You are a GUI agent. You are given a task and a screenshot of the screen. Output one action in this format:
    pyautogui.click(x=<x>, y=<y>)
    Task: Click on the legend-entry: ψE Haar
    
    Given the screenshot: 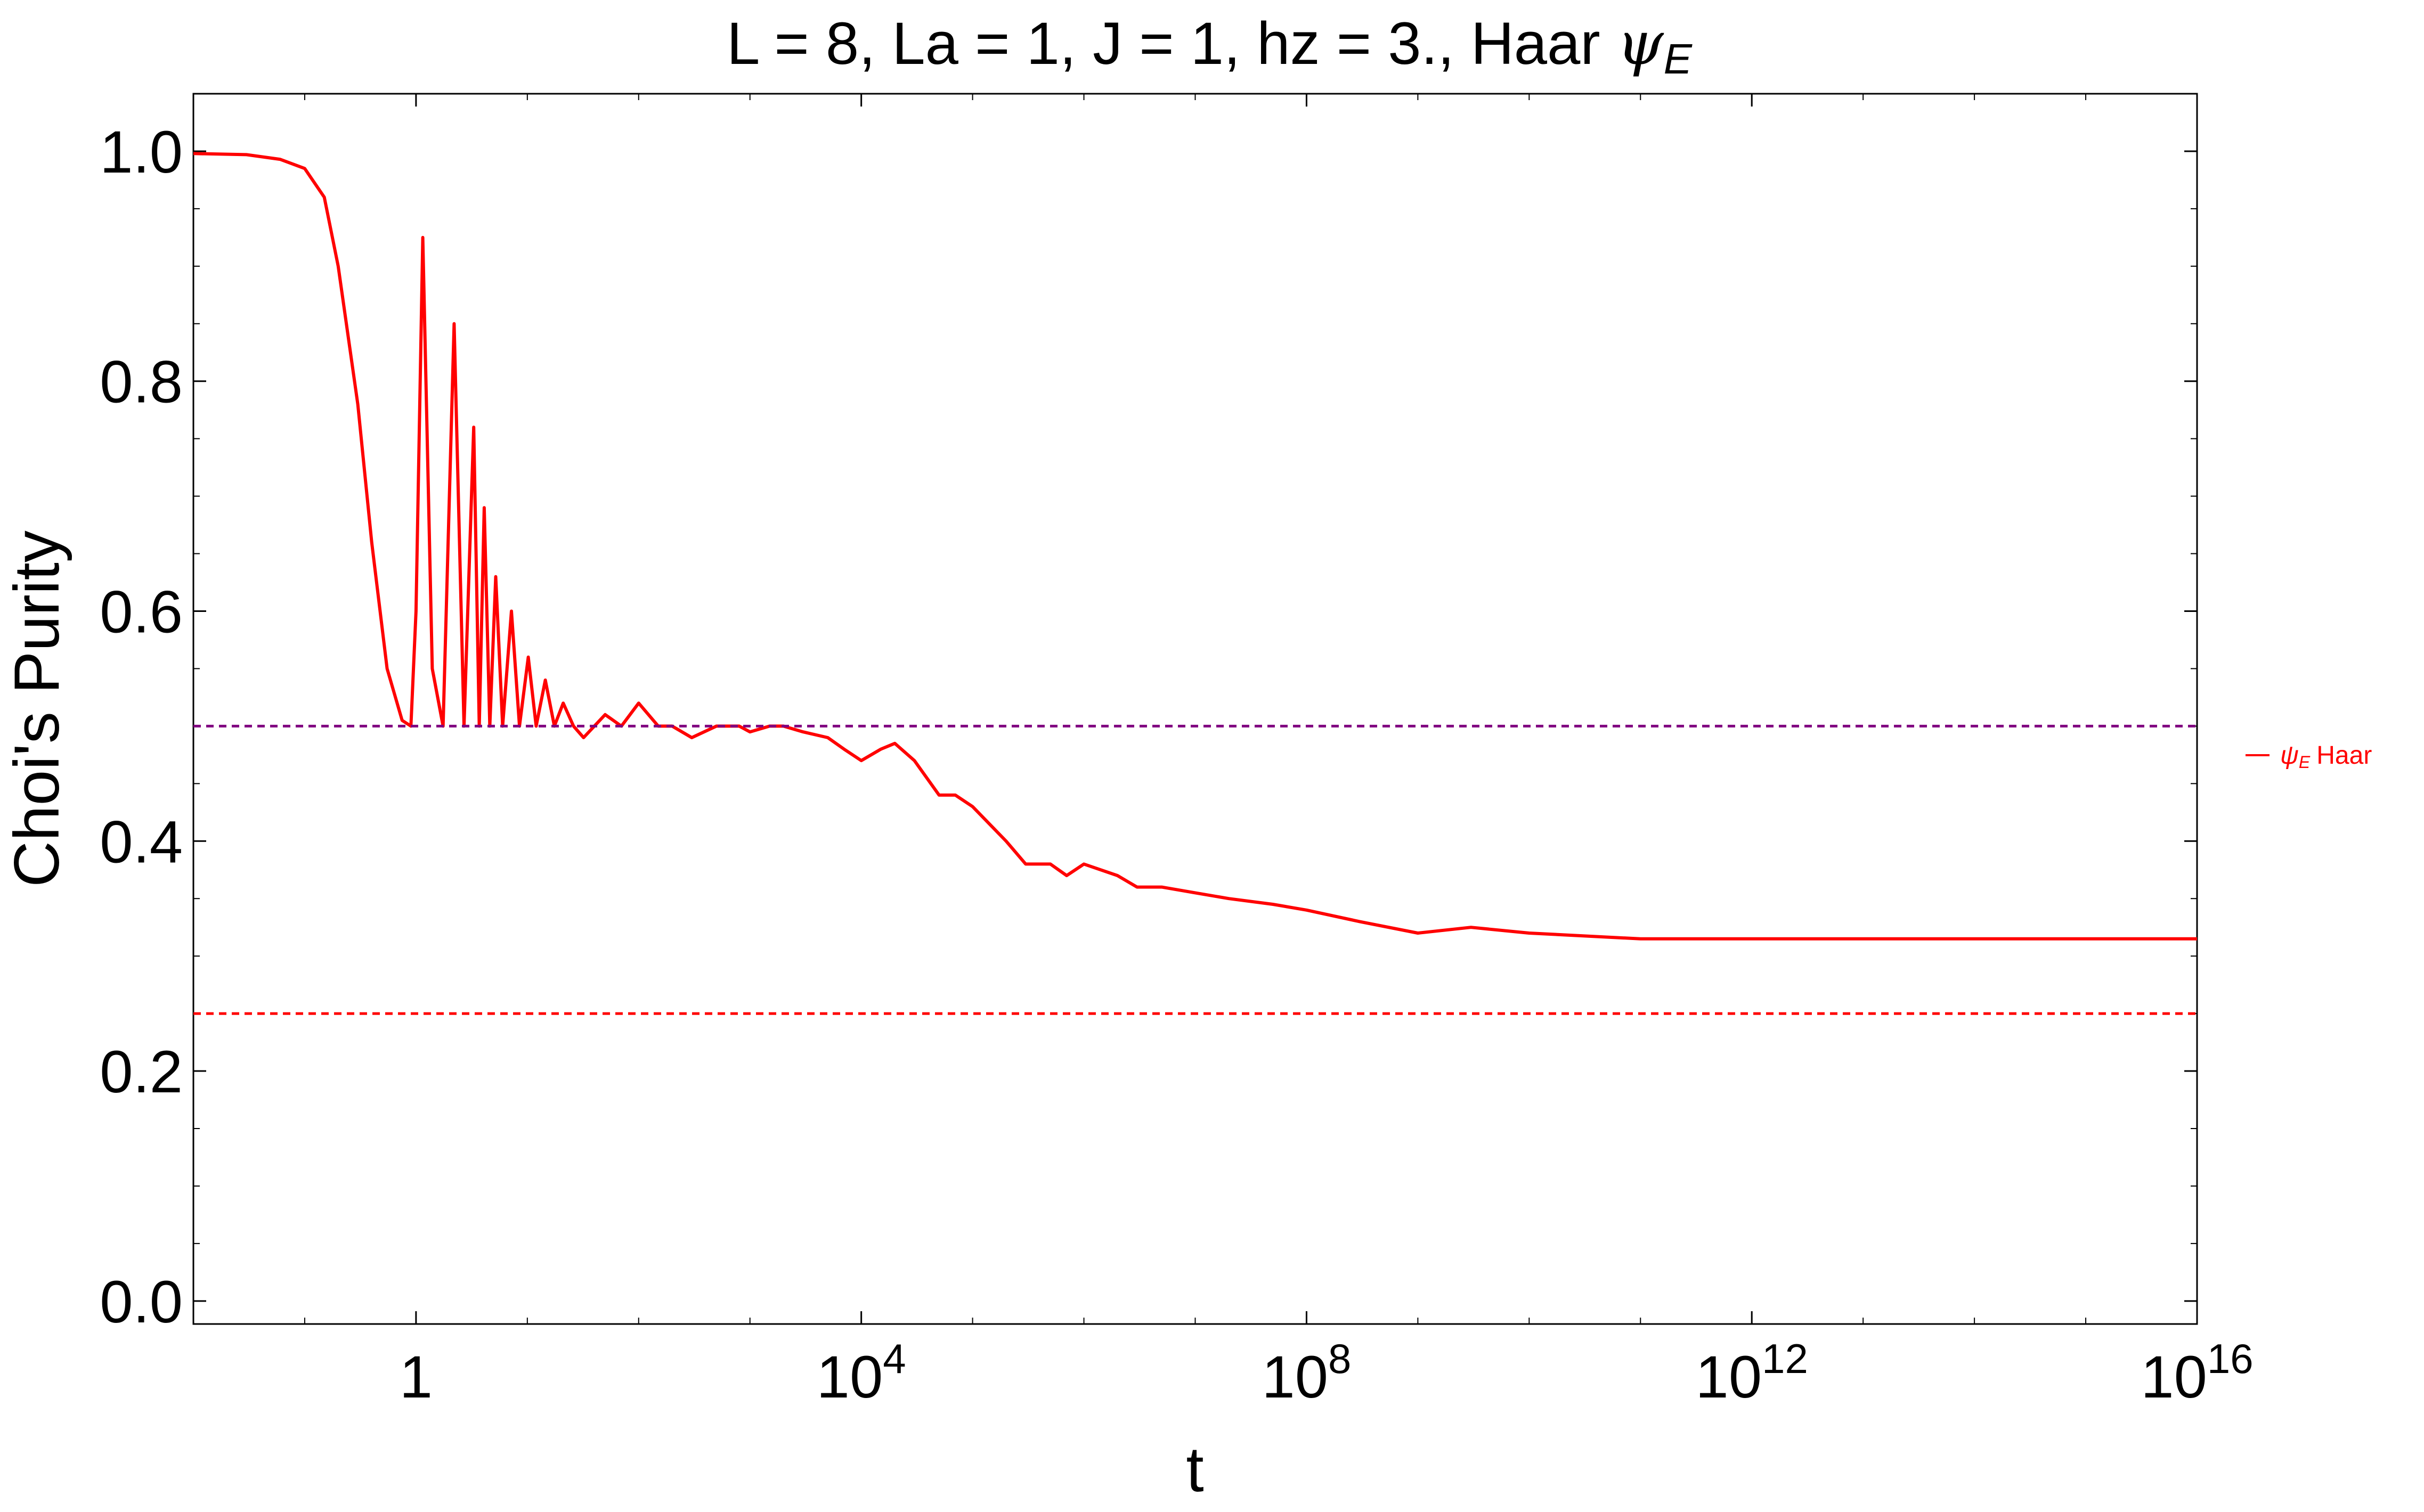 What is the action you would take?
    pyautogui.click(x=2326, y=757)
    